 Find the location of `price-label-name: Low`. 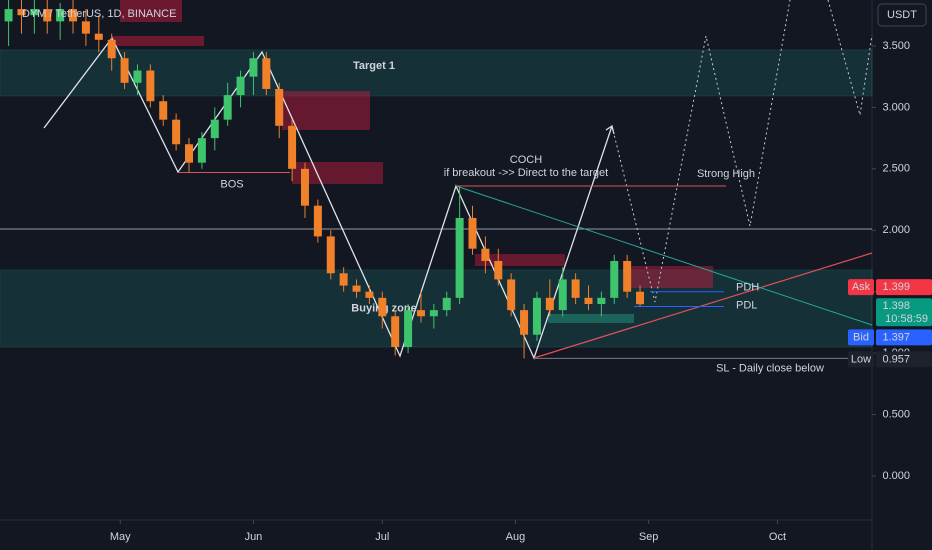

price-label-name: Low is located at coordinates (861, 359).